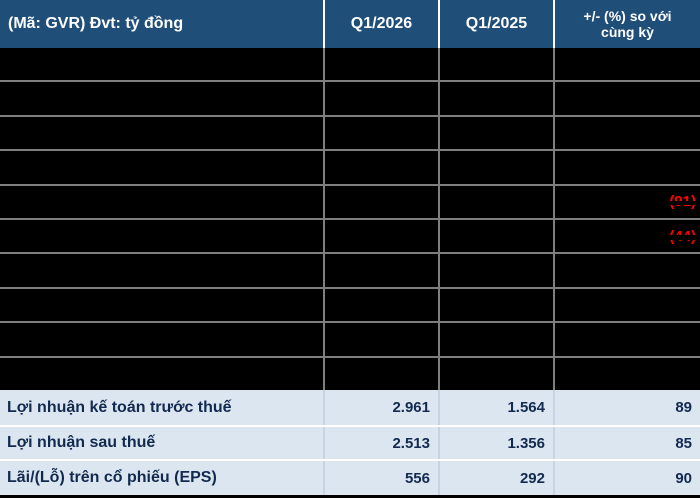 The width and height of the screenshot is (700, 498). Describe the element at coordinates (626, 478) in the screenshot. I see `cell-change: 90` at that location.